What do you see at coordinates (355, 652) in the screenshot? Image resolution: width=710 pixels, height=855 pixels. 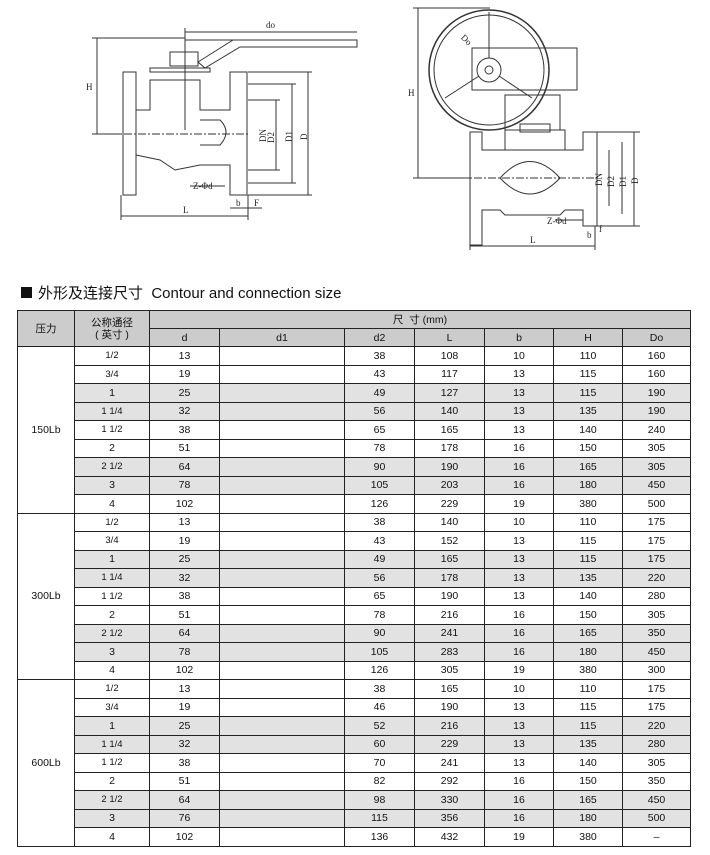 I see `table-row: 3 78 105 283 16 180 450` at bounding box center [355, 652].